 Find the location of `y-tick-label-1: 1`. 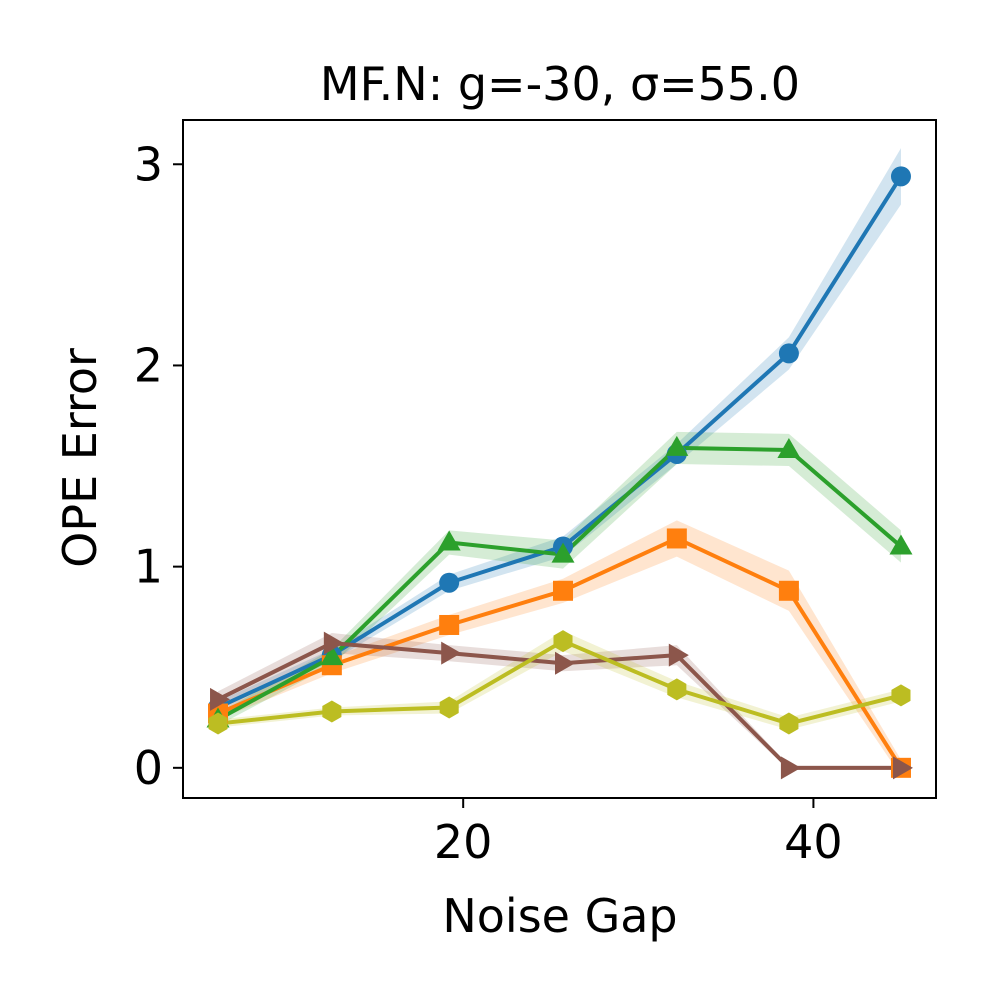

y-tick-label-1: 1 is located at coordinates (148, 567).